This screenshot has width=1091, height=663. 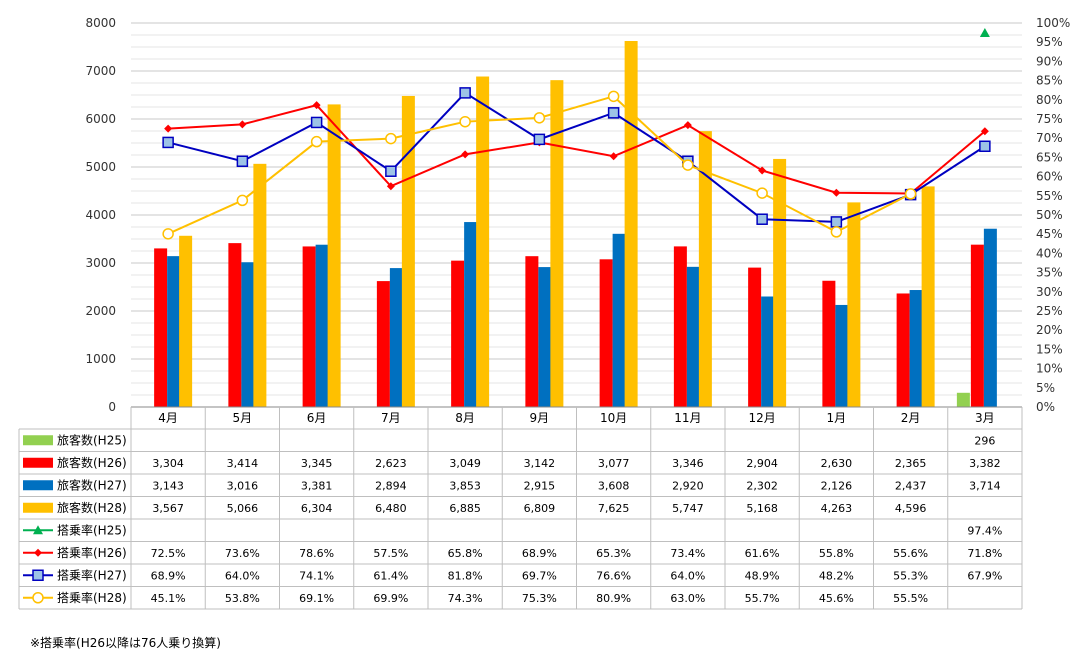 What do you see at coordinates (242, 575) in the screenshot?
I see `data-label: 64.0%` at bounding box center [242, 575].